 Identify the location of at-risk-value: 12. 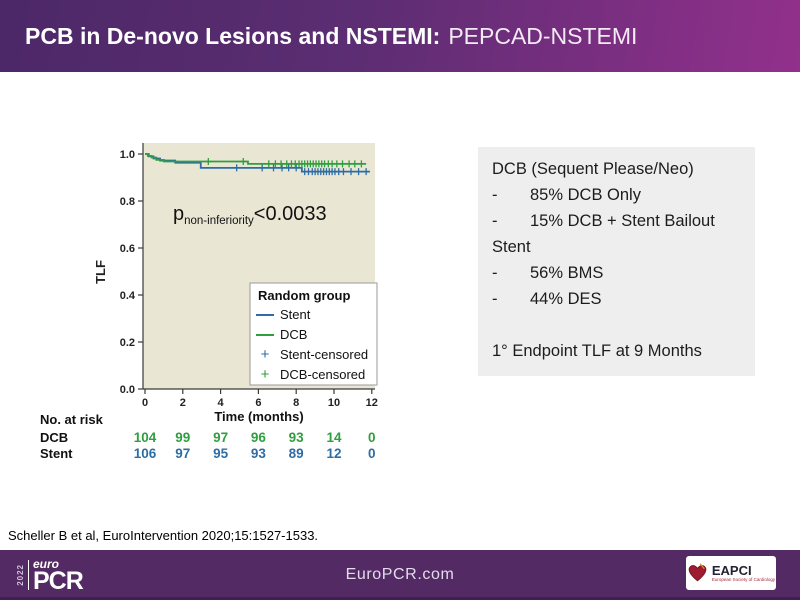
(333, 453).